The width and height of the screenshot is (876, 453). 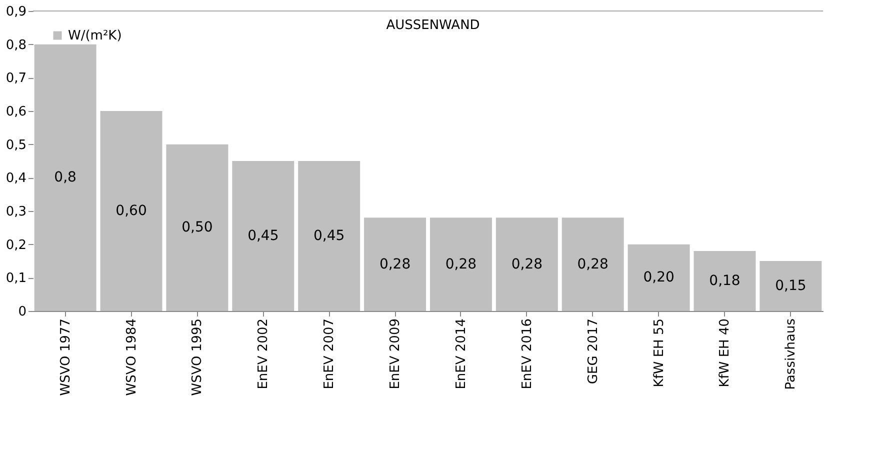 What do you see at coordinates (593, 351) in the screenshot?
I see `x-tick-label: GEG 2017` at bounding box center [593, 351].